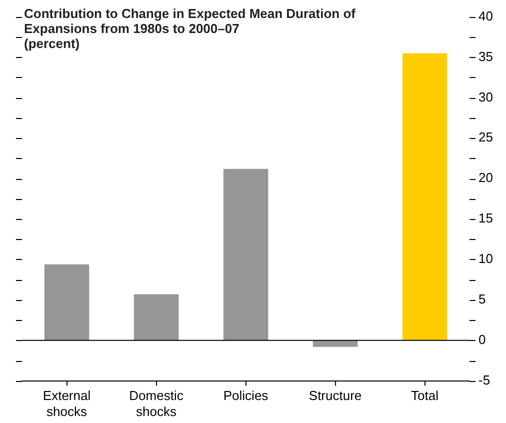 The width and height of the screenshot is (506, 423). What do you see at coordinates (484, 380) in the screenshot?
I see `y-tick-label: -5` at bounding box center [484, 380].